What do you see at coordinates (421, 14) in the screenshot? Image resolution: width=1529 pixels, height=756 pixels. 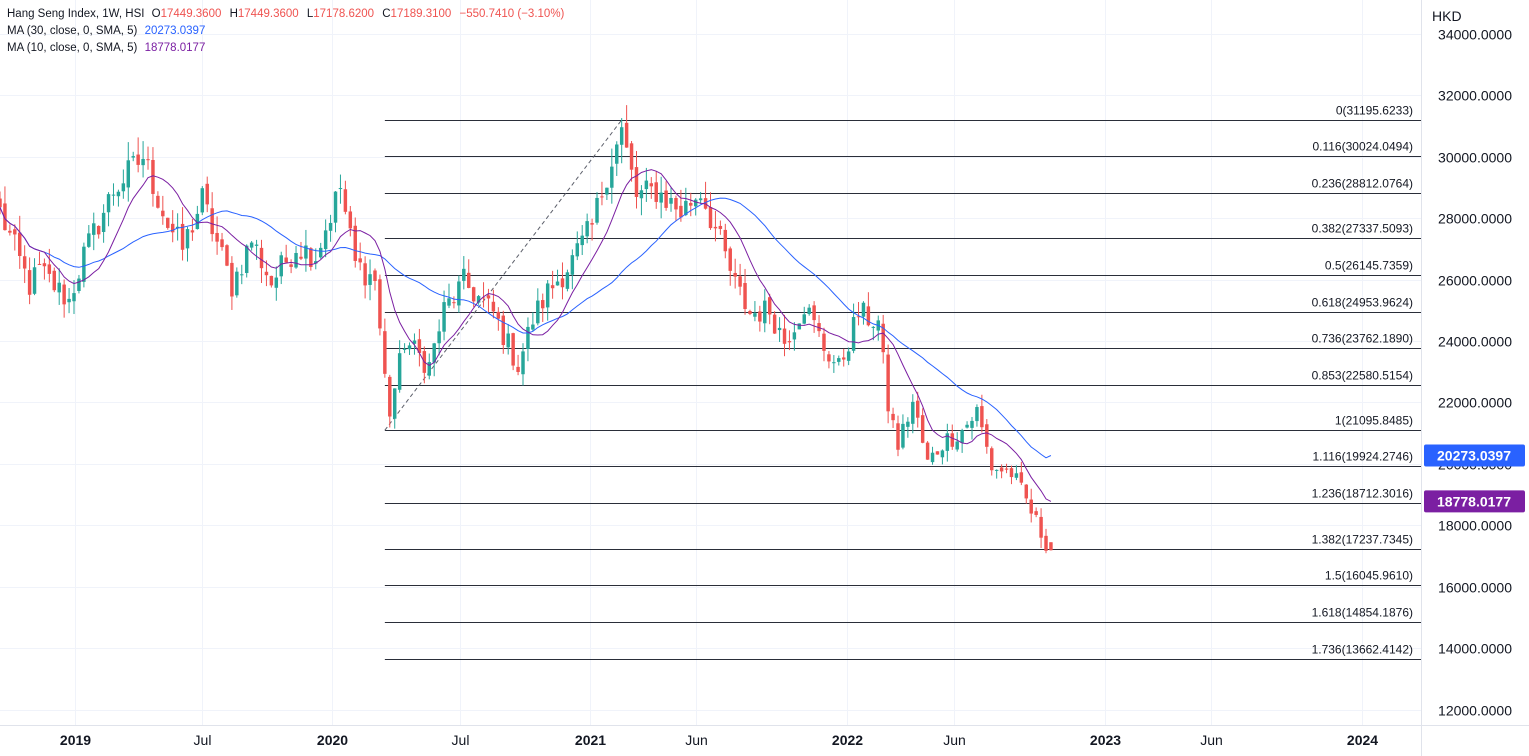 I see `legend-close-value: 17189.3100` at bounding box center [421, 14].